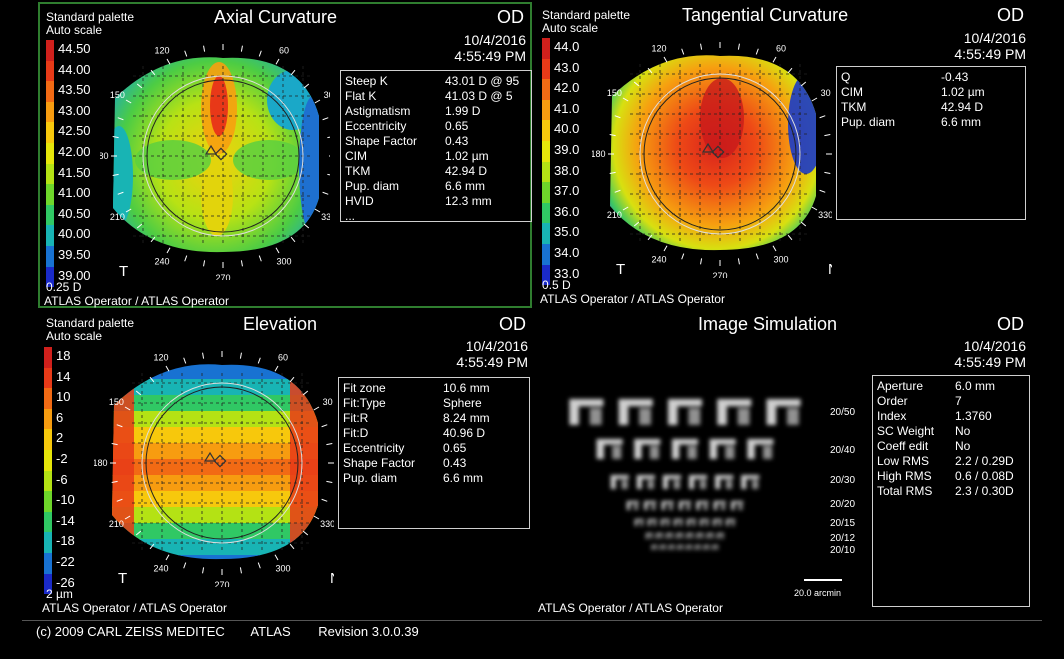 The image size is (1064, 659). I want to click on info-row: Fit:R 8.24 mm, so click(434, 418).